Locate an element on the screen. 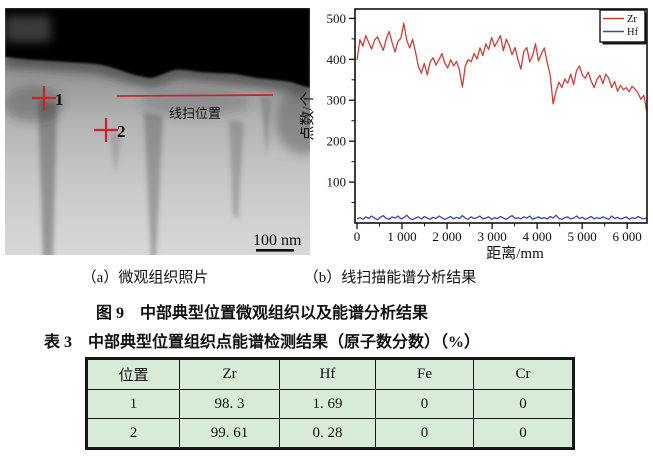  legend-label-hf: Hf is located at coordinates (633, 32).